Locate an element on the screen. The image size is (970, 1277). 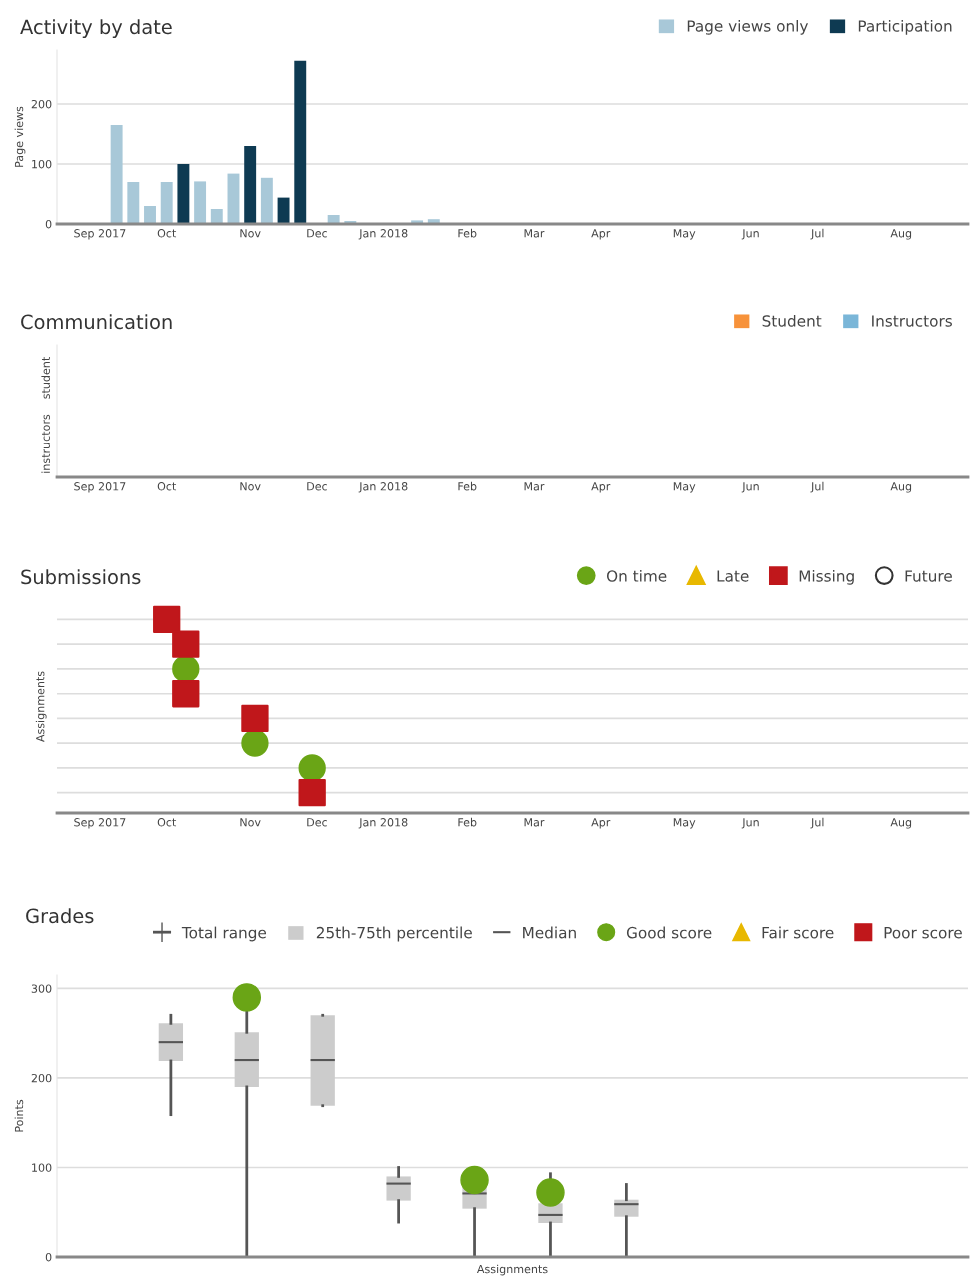
y-axis-title: Assignments is located at coordinates (41, 707).